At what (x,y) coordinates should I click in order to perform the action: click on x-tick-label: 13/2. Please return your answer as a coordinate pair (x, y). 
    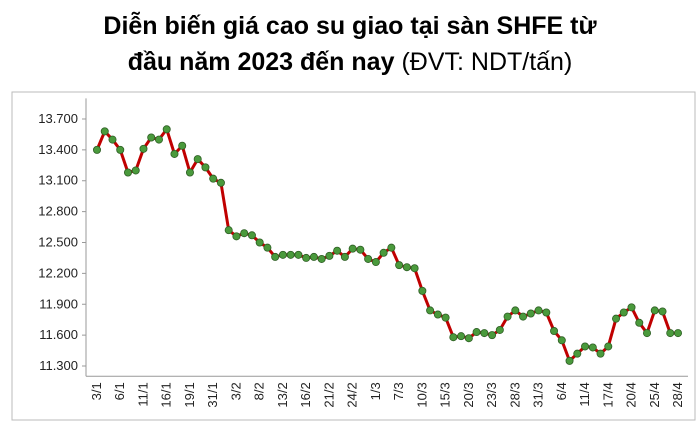
    Looking at the image, I should click on (282, 394).